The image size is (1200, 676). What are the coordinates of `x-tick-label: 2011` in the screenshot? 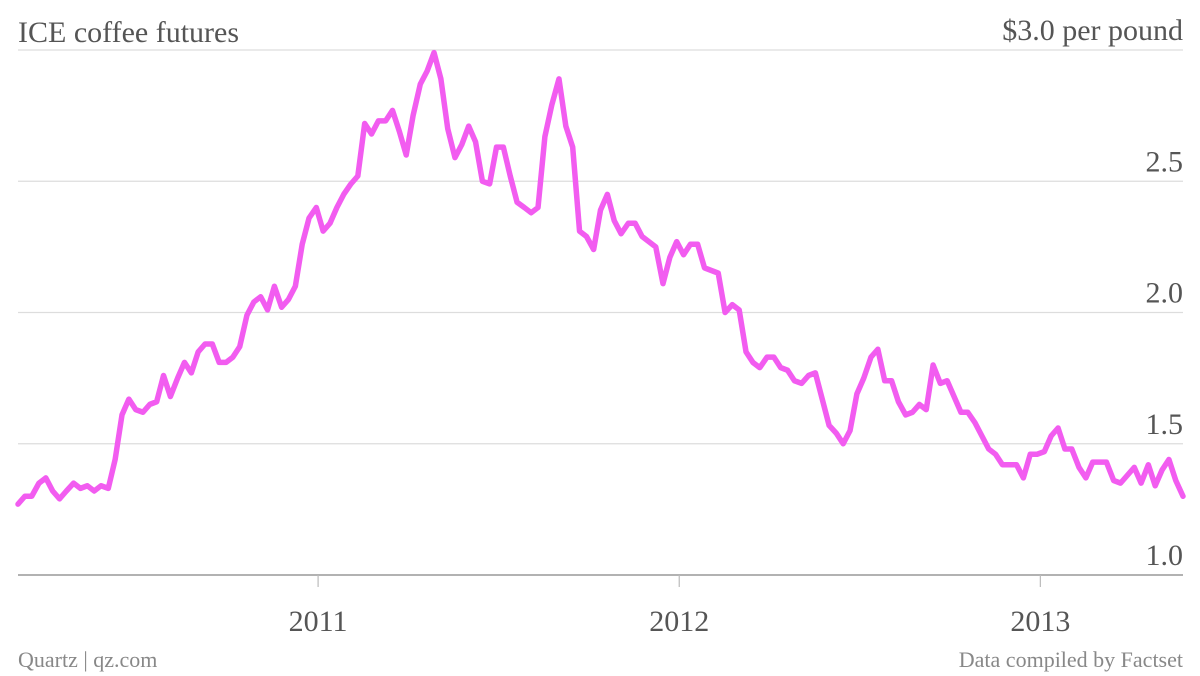 It's located at (318, 621).